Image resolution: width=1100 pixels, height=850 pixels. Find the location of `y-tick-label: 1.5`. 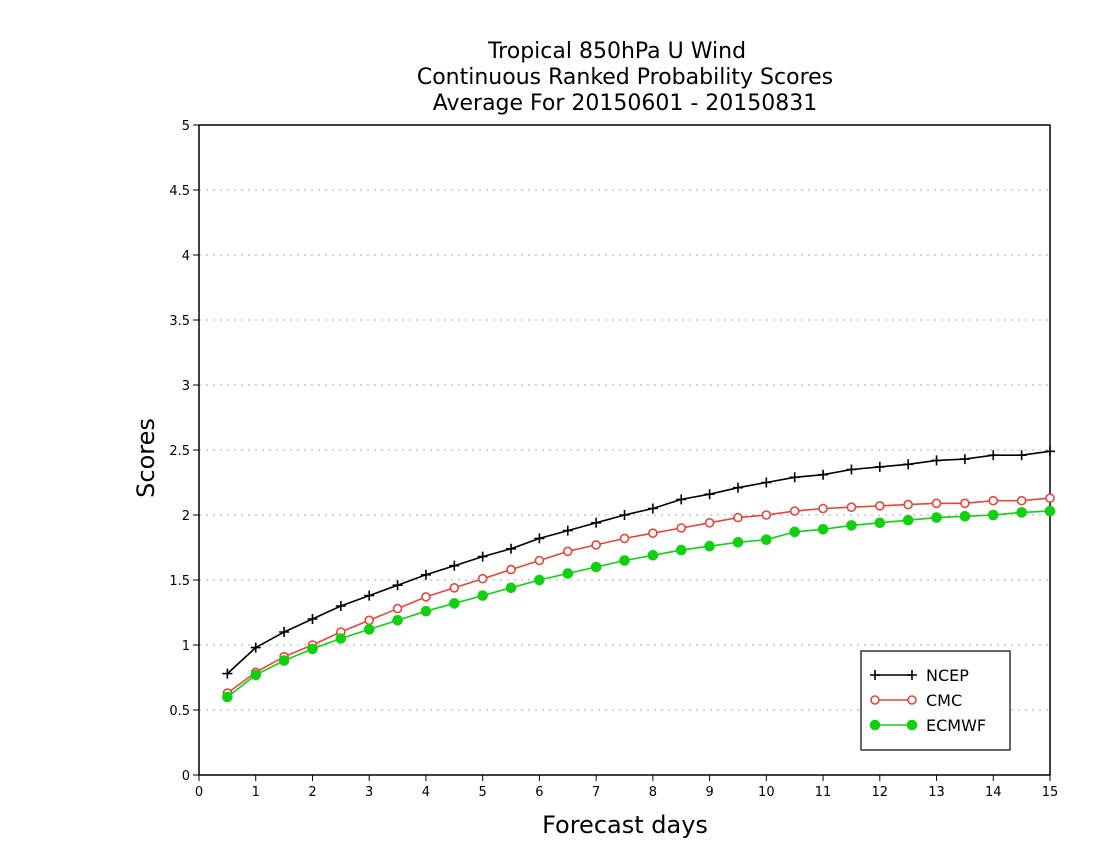

y-tick-label: 1.5 is located at coordinates (179, 581).